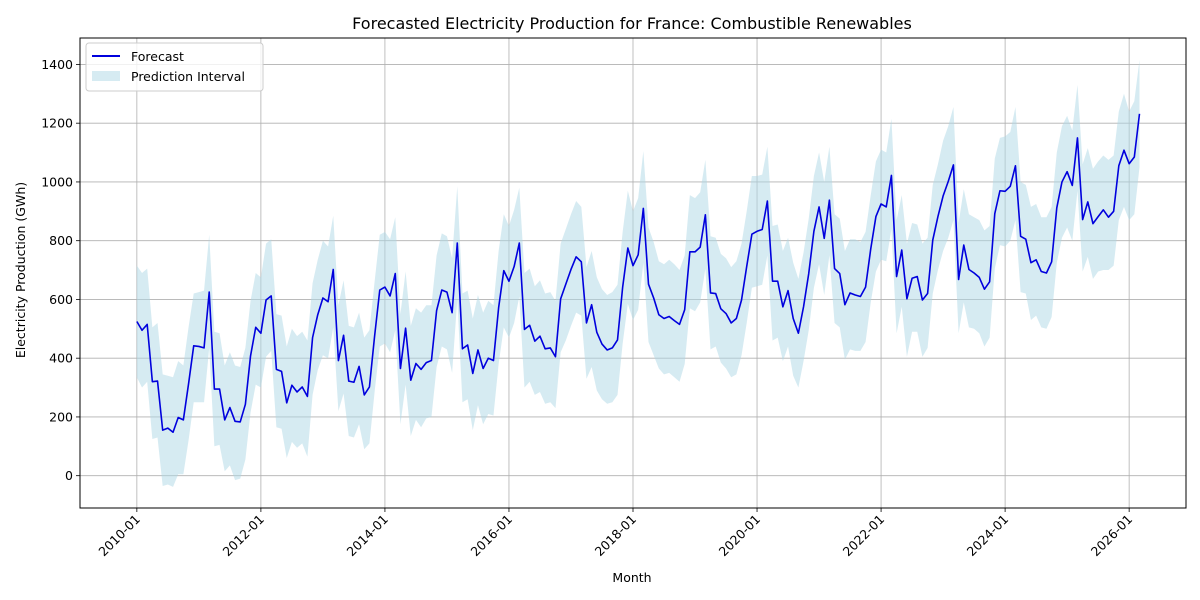 This screenshot has width=1200, height=600. What do you see at coordinates (157, 56) in the screenshot?
I see `legend-forecast-label: Forecast` at bounding box center [157, 56].